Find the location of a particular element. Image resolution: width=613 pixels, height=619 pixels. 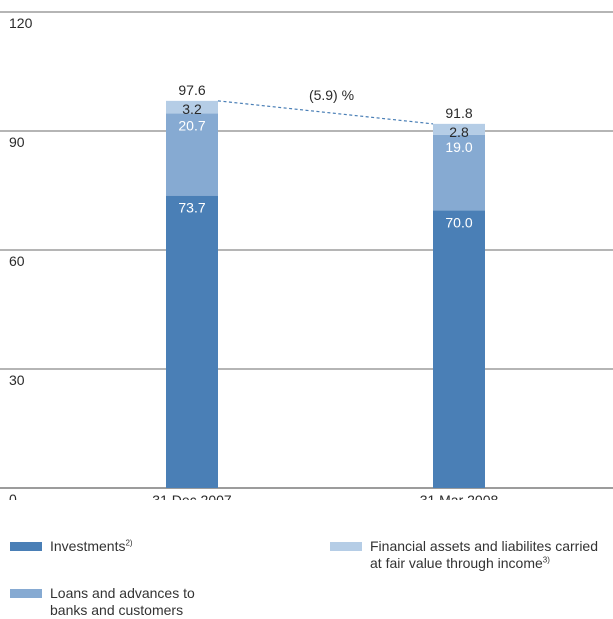

legend-swatch-loans is located at coordinates (26, 593).